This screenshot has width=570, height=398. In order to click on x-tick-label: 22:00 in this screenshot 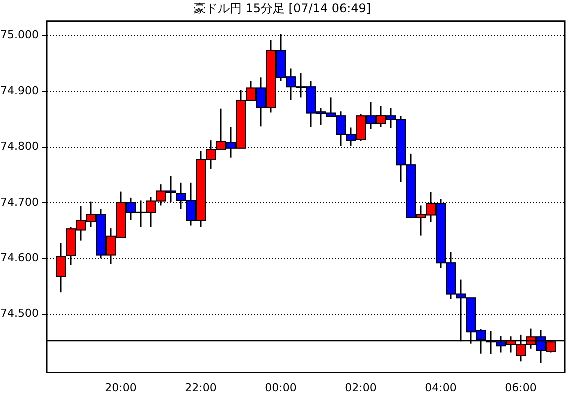, I will do `click(201, 387)`.